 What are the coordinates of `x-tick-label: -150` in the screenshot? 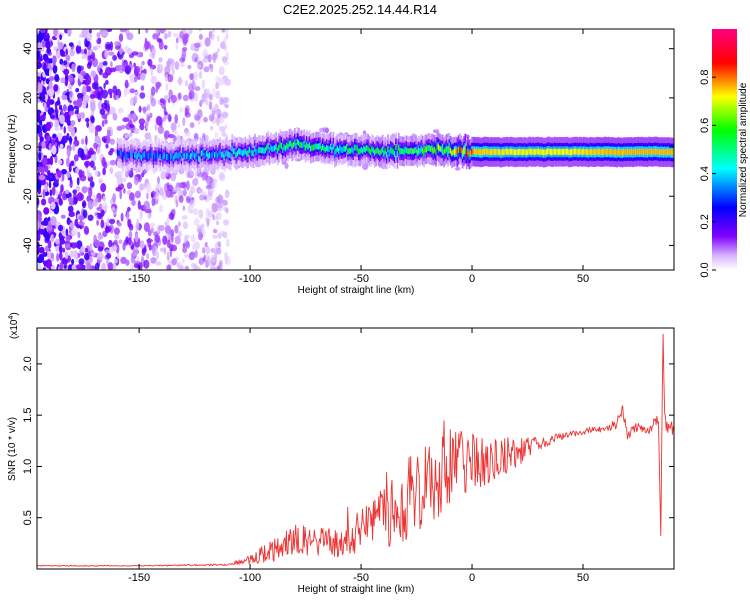 It's located at (139, 578).